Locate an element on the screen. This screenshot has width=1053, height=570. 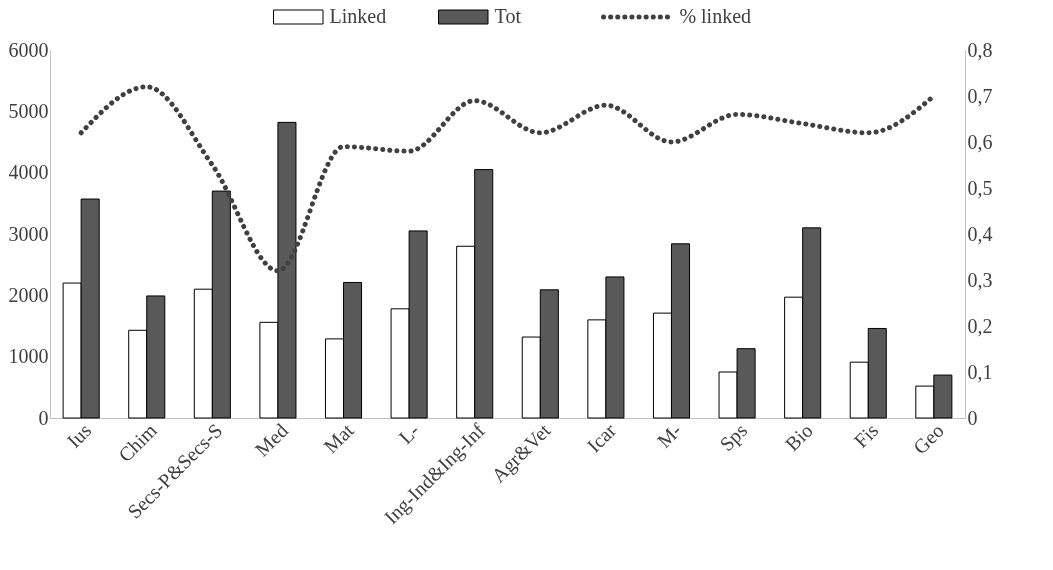
y2-tick-label: 0 is located at coordinates (972, 417).